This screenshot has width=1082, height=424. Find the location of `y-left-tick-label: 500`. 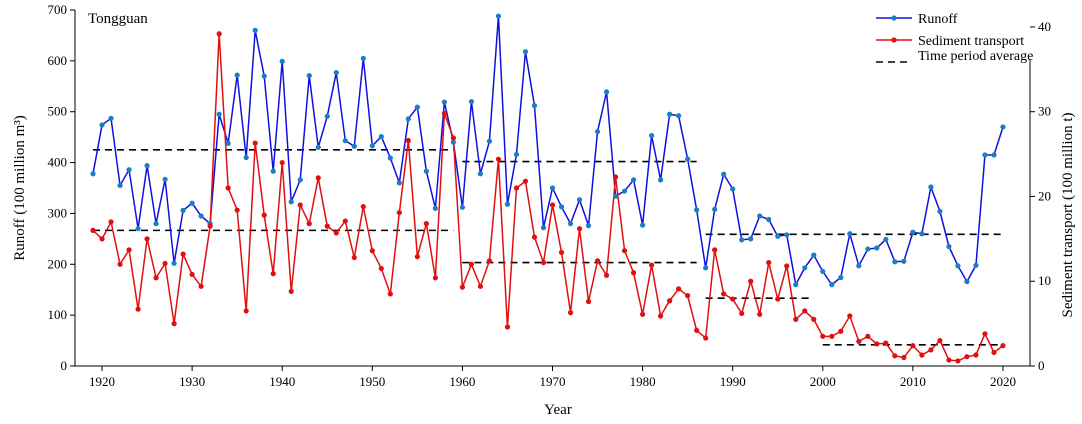

y-left-tick-label: 500 is located at coordinates (58, 111).